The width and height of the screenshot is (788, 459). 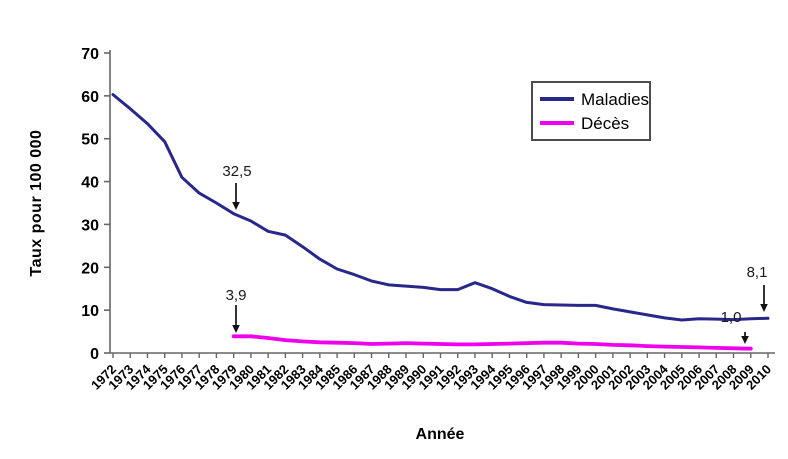 I want to click on legend: Maladies Décès, so click(x=591, y=111).